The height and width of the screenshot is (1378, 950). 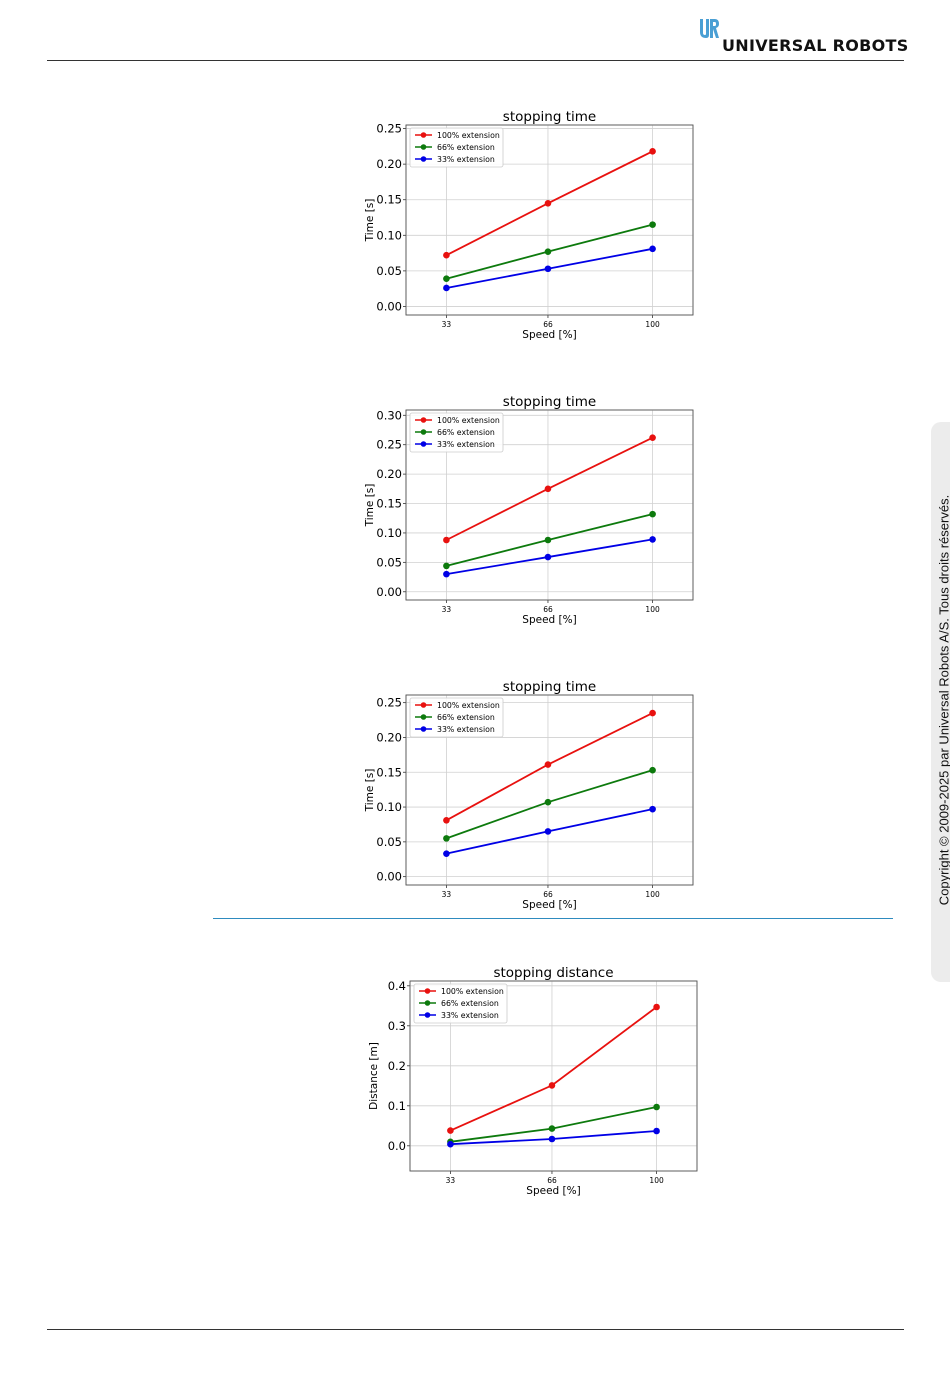 What do you see at coordinates (475, 60) in the screenshot?
I see `header-rule` at bounding box center [475, 60].